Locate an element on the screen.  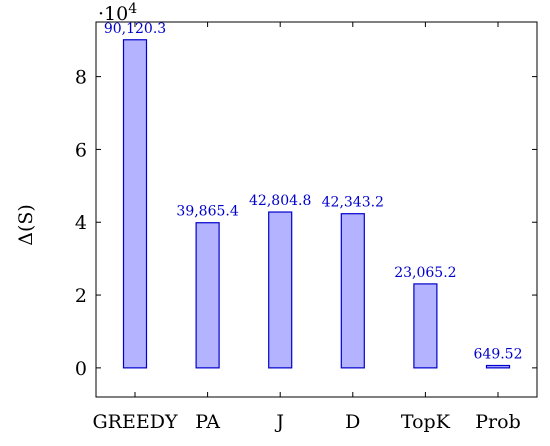
y-scale-base: ·10 is located at coordinates (113, 14).